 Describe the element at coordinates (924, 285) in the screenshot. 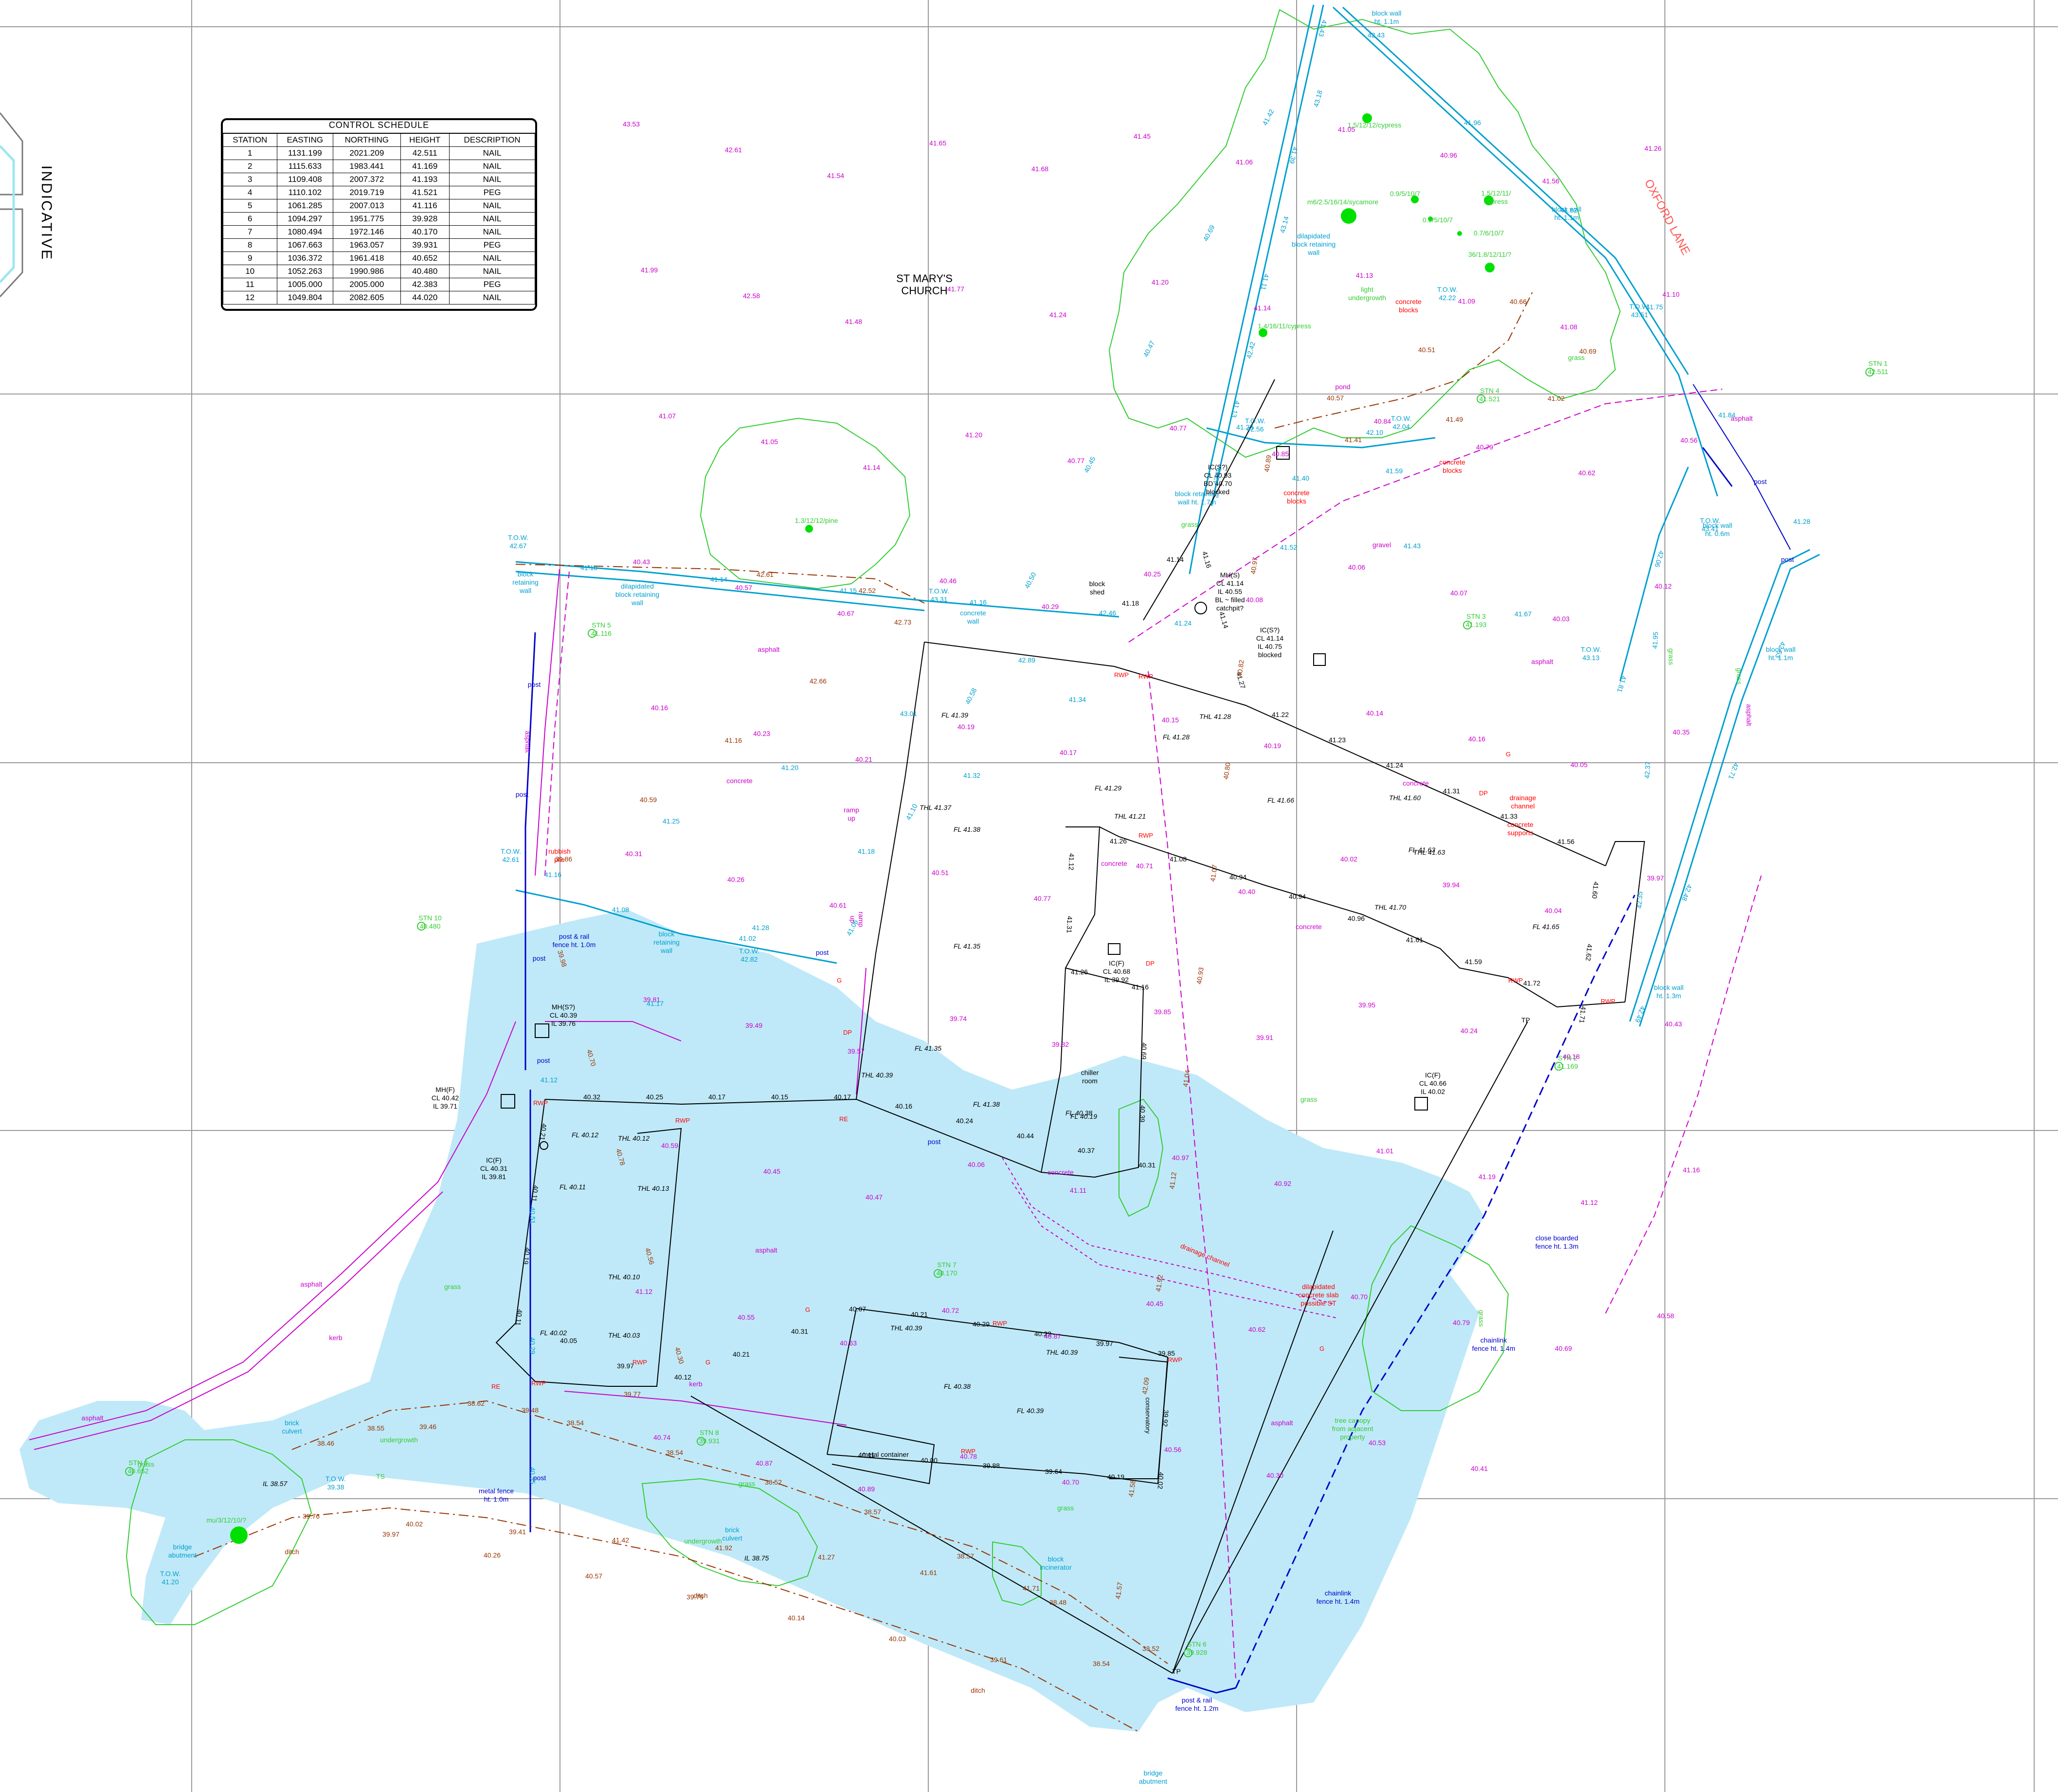

I see `map-label-church: ST MARY'S CHURCH` at that location.